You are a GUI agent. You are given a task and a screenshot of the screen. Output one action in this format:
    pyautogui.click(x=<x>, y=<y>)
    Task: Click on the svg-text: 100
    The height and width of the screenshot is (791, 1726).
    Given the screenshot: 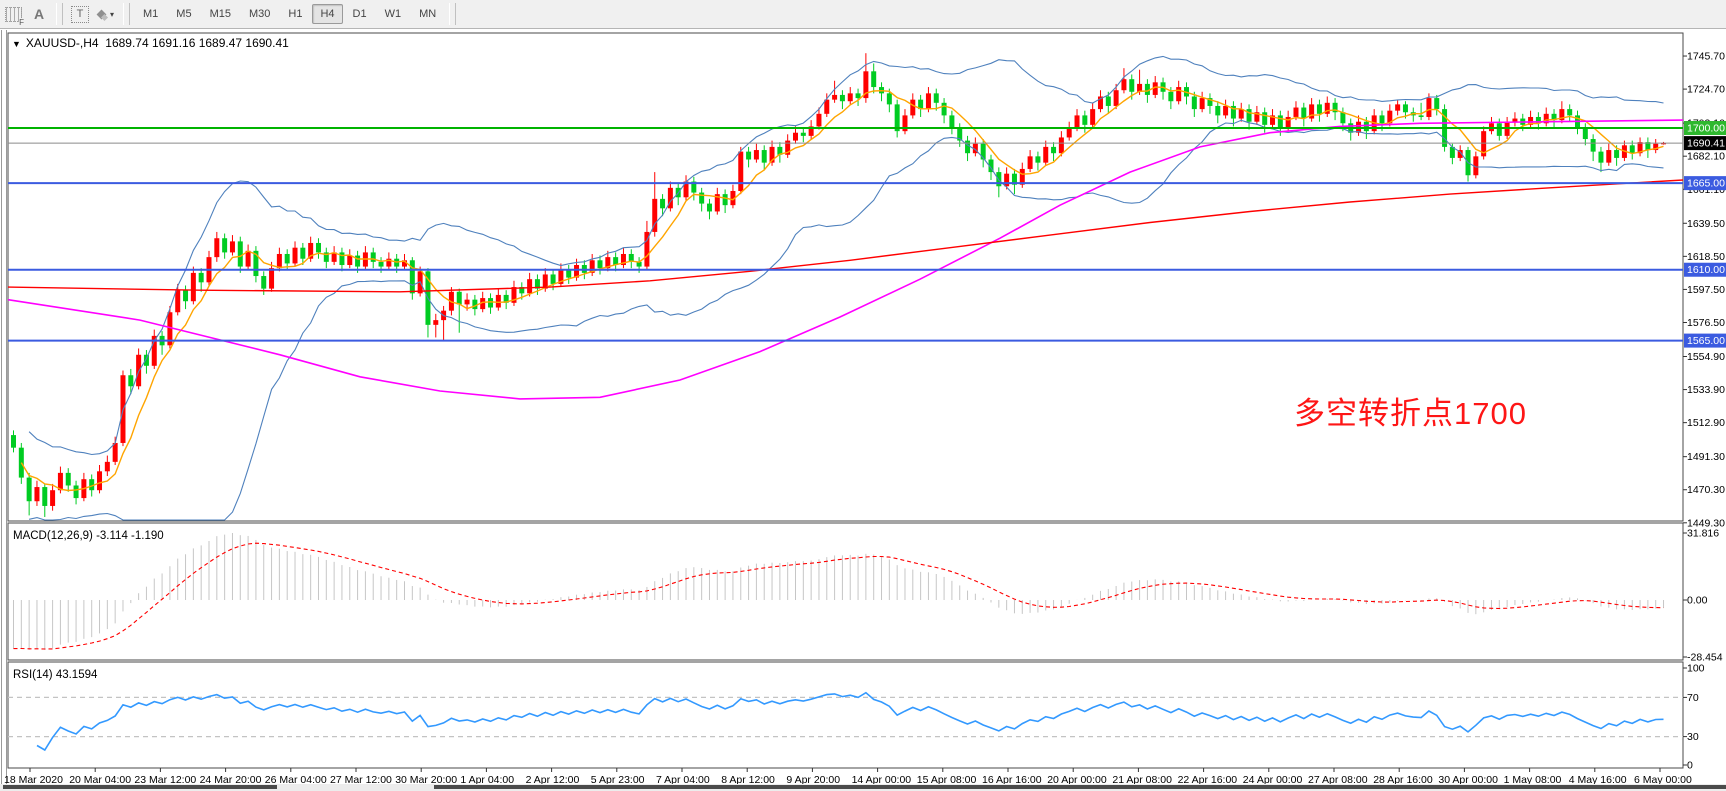 What is the action you would take?
    pyautogui.click(x=1696, y=669)
    